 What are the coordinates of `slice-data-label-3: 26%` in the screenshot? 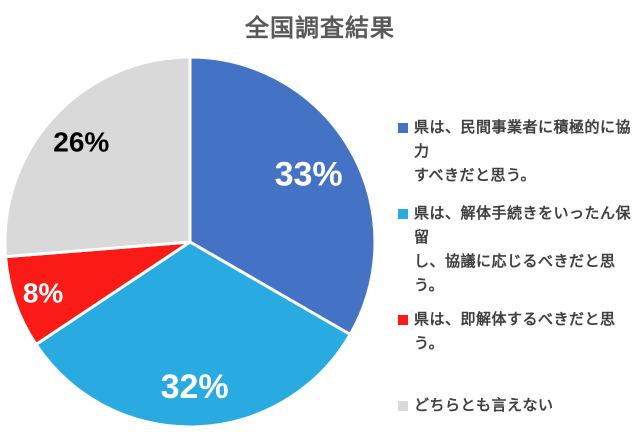 It's located at (81, 141).